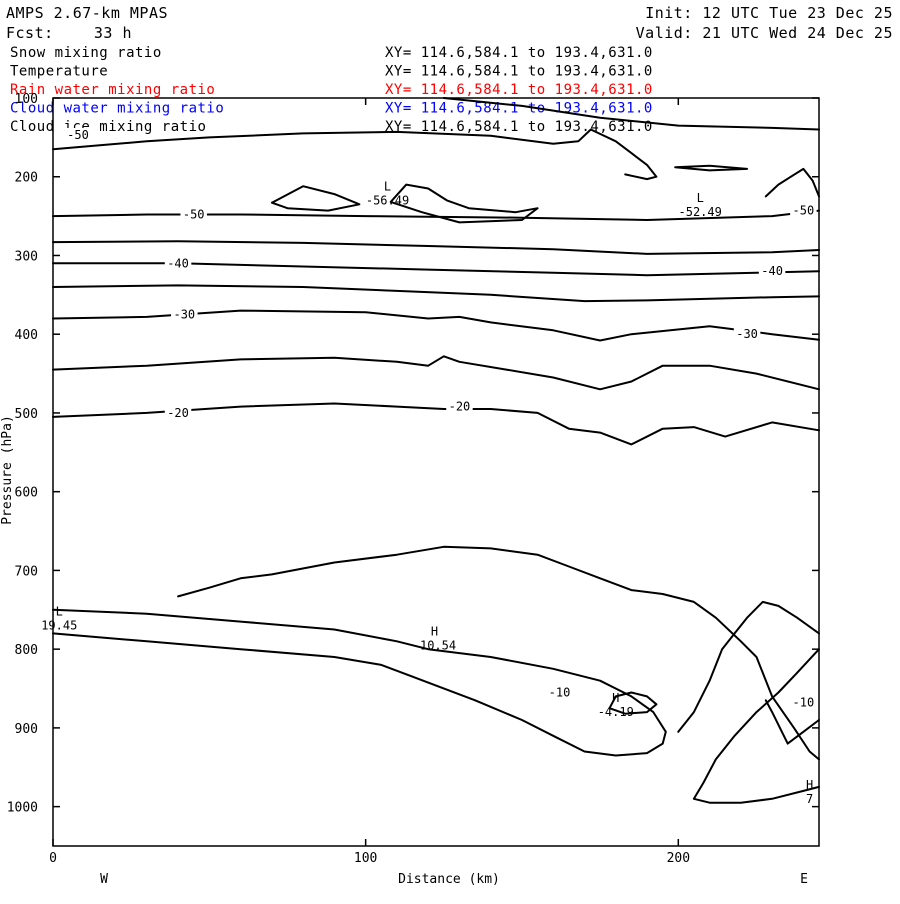 The image size is (900, 904). What do you see at coordinates (59, 626) in the screenshot?
I see `extremum-value: 19.45` at bounding box center [59, 626].